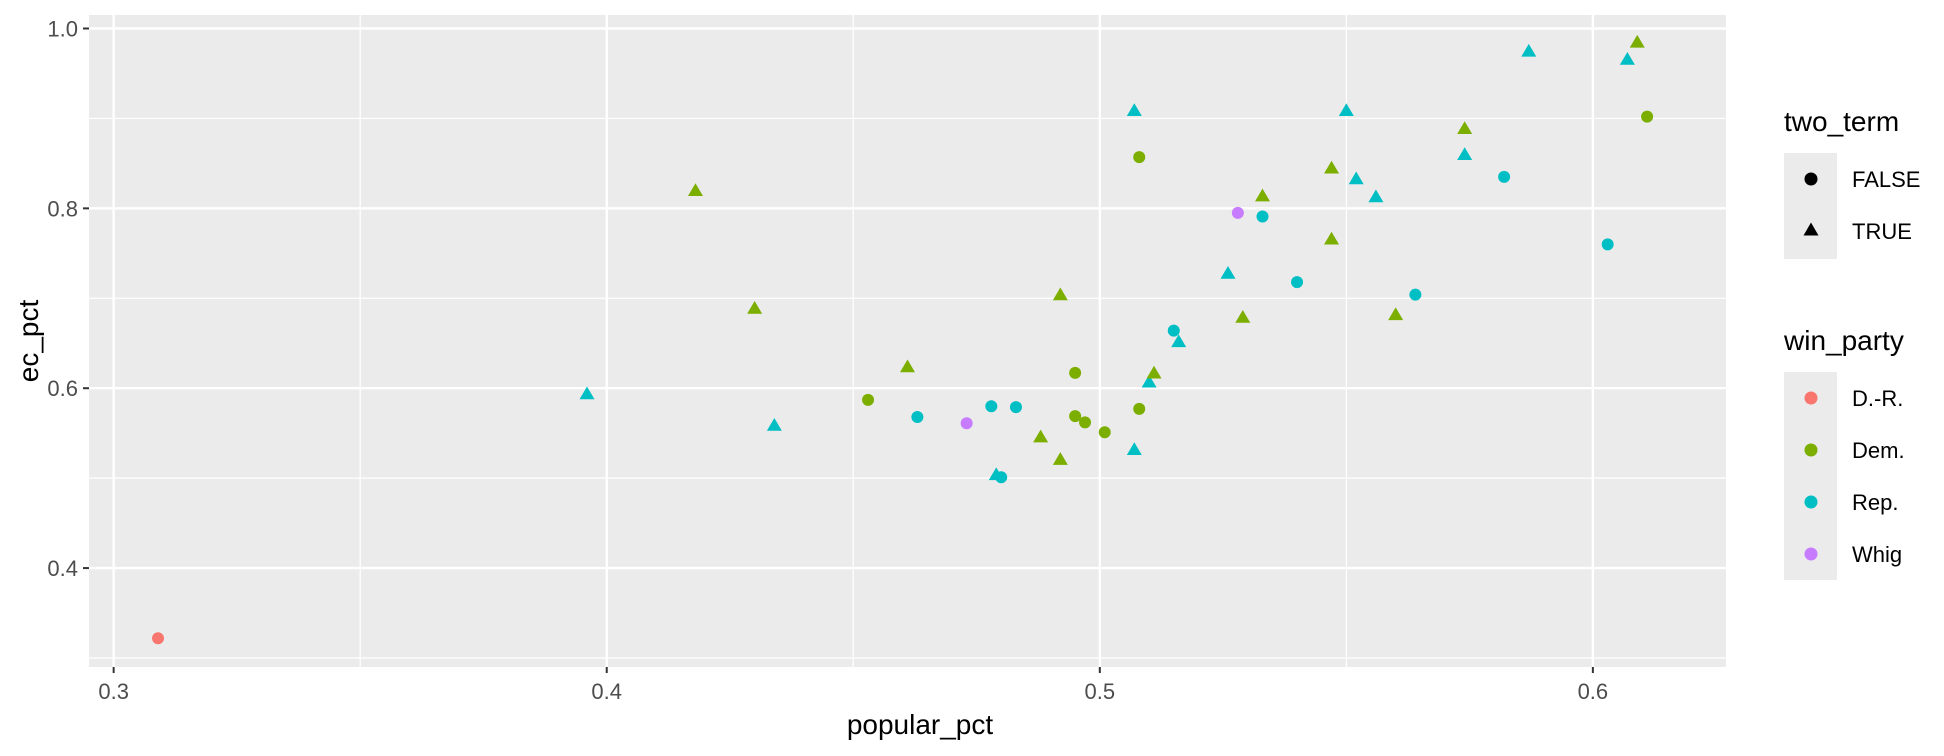 The width and height of the screenshot is (1944, 756). Describe the element at coordinates (1882, 231) in the screenshot. I see `legend-label-true: TRUE` at that location.